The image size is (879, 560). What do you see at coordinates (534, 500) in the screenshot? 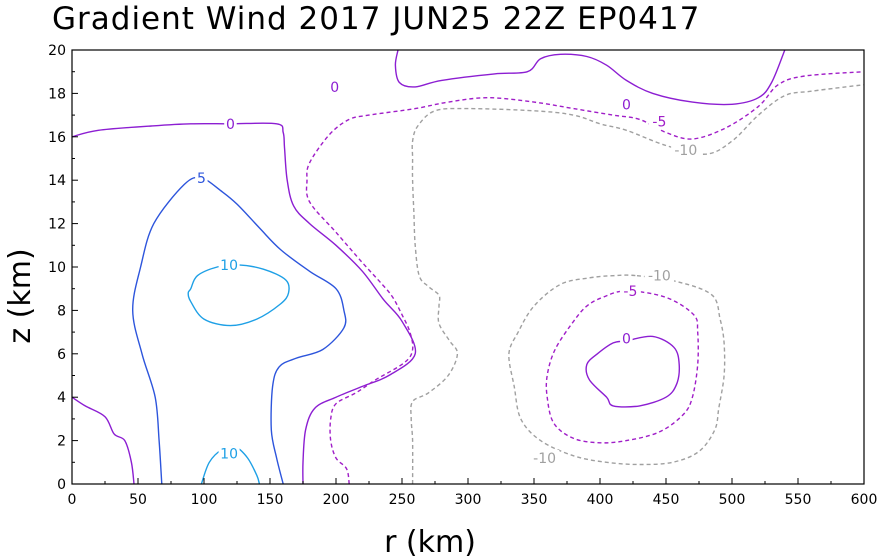
I see `x-tick-label: 350` at bounding box center [534, 500].